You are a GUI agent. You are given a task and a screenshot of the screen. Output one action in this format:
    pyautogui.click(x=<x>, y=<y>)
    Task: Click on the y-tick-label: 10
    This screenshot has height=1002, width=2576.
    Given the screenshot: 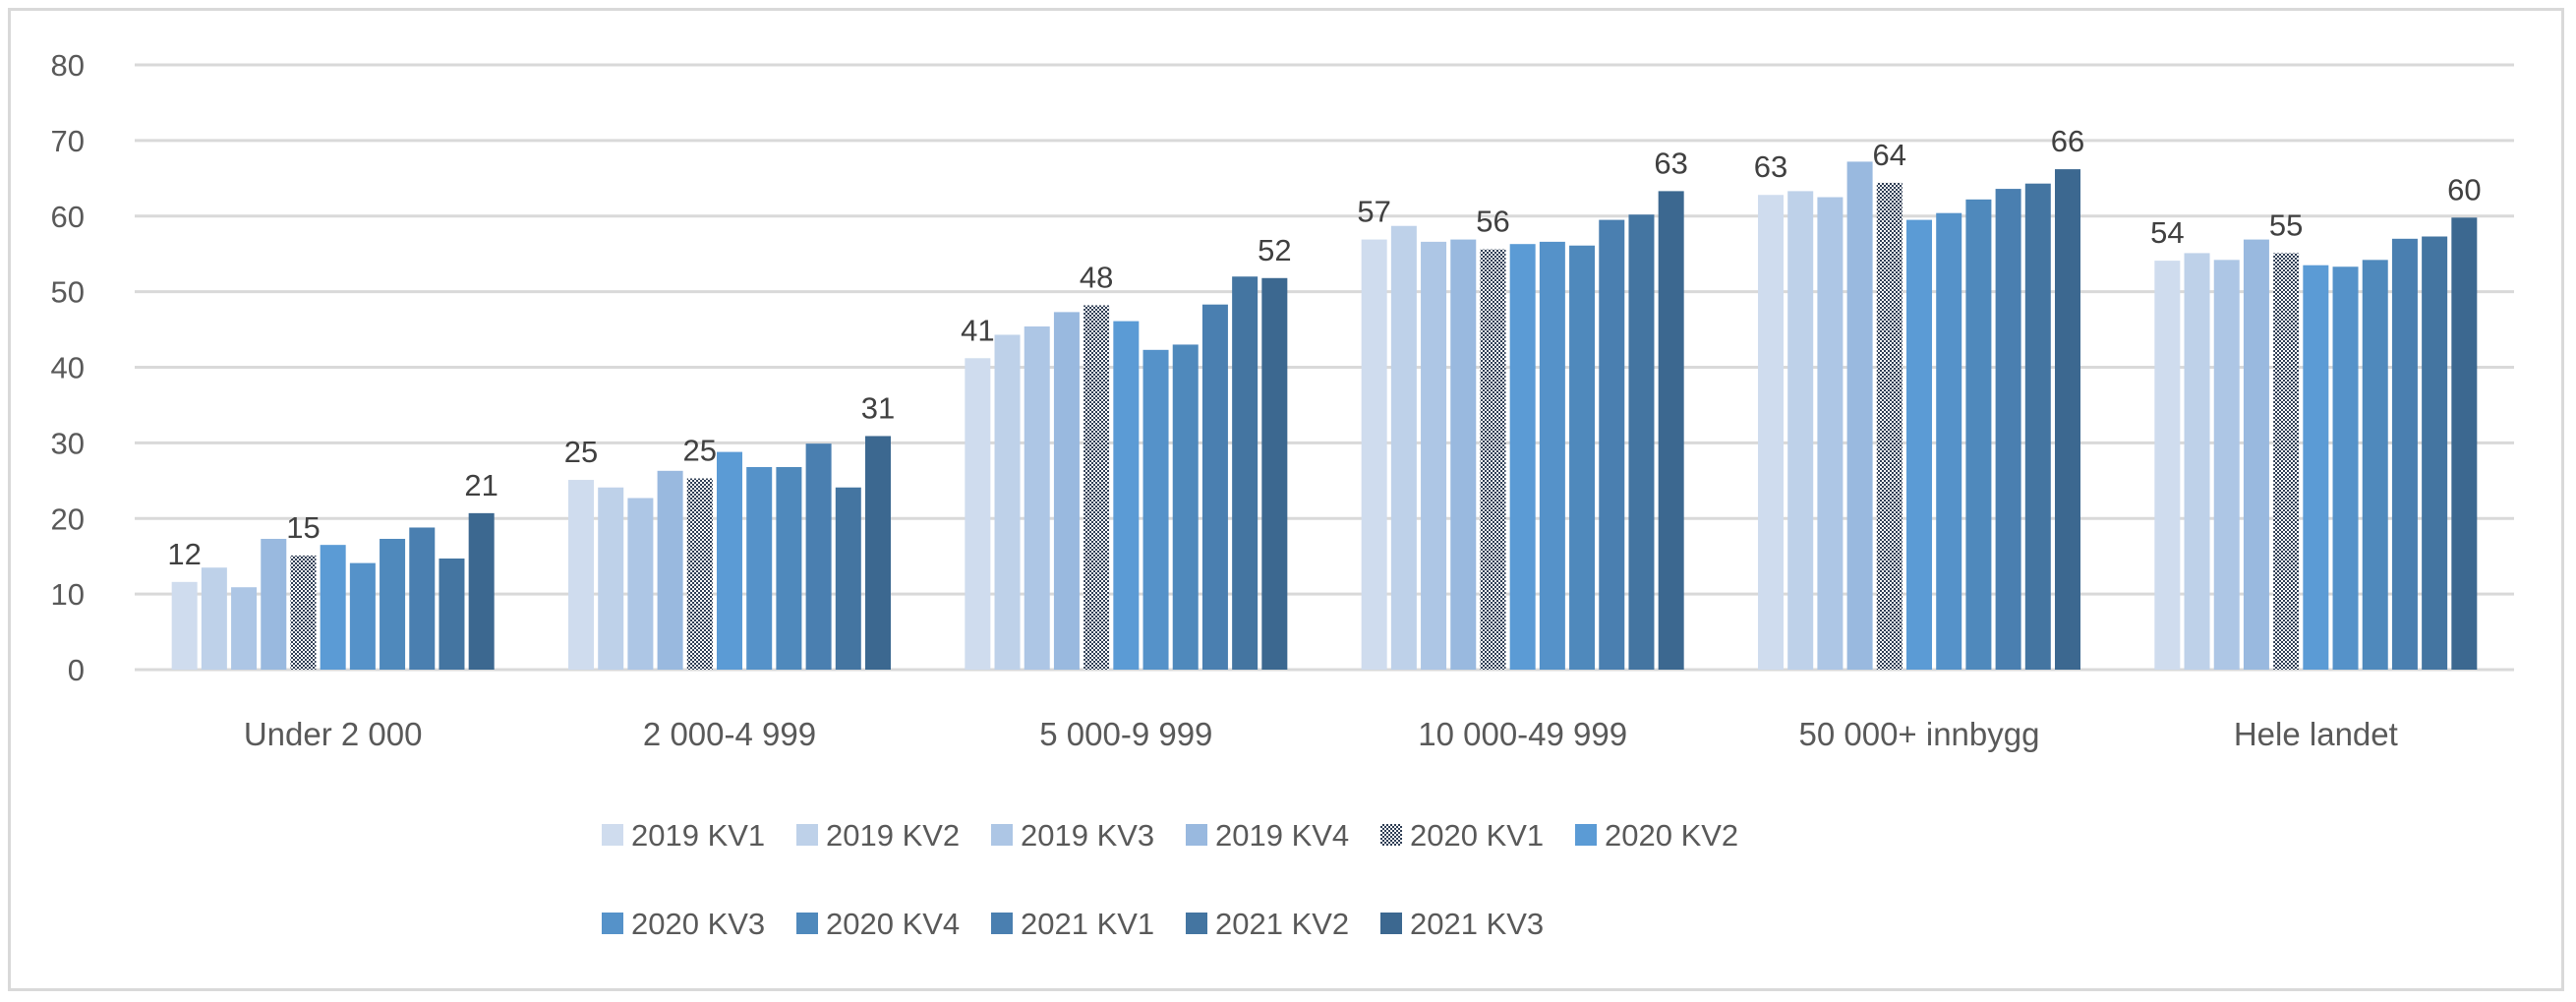 What is the action you would take?
    pyautogui.click(x=68, y=594)
    